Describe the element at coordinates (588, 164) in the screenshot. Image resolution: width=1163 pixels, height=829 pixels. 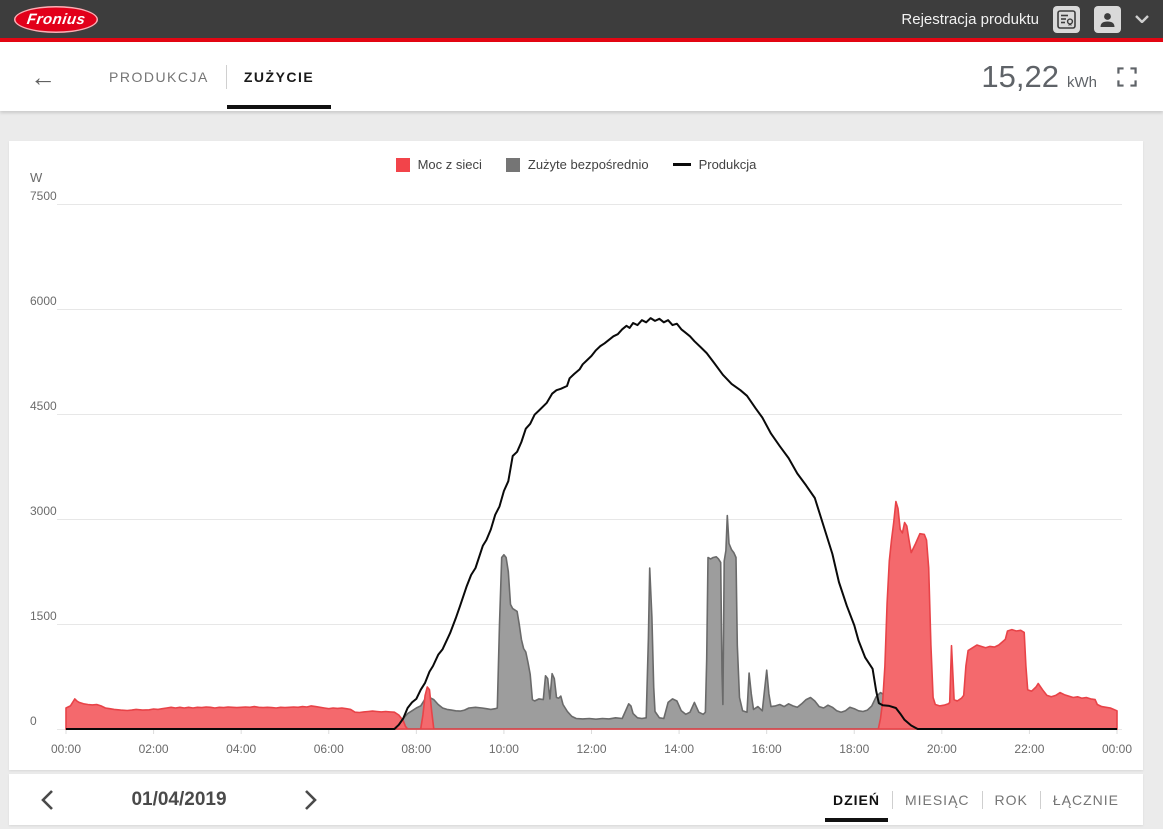
I see `legend-label: Zużyte bezpośrednio` at that location.